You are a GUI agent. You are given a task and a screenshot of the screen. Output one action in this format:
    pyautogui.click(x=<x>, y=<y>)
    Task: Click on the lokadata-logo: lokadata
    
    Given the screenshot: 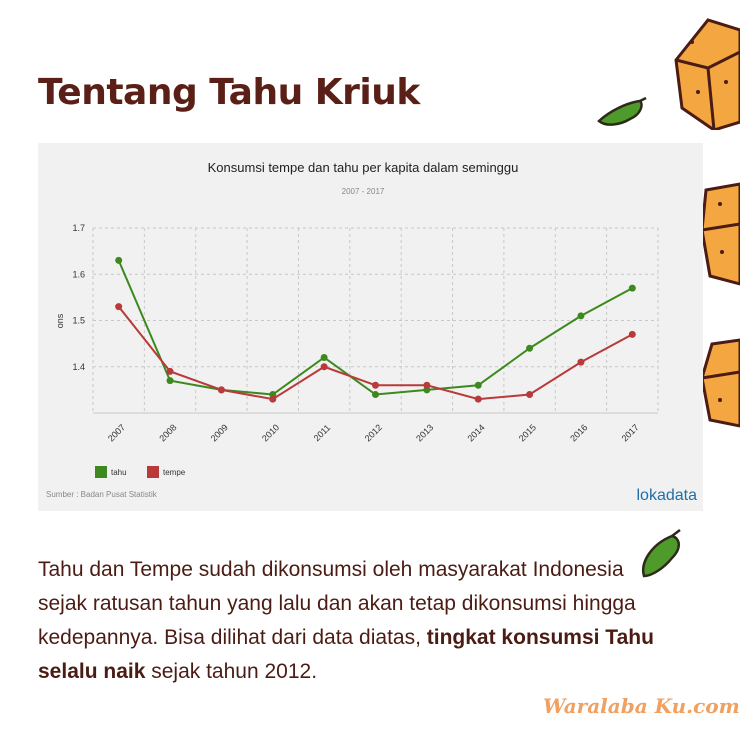 What is the action you would take?
    pyautogui.click(x=667, y=495)
    